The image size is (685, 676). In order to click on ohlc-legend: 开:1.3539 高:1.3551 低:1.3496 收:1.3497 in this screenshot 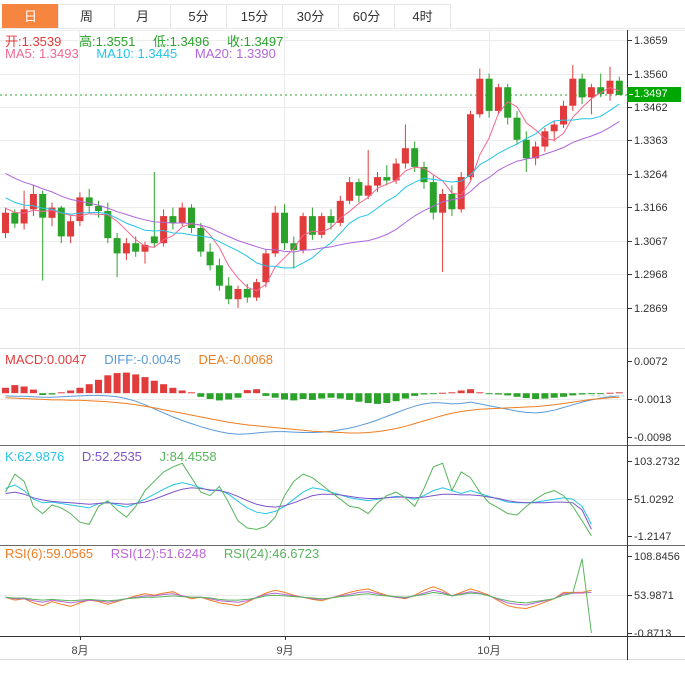, I will do `click(151, 40)`.